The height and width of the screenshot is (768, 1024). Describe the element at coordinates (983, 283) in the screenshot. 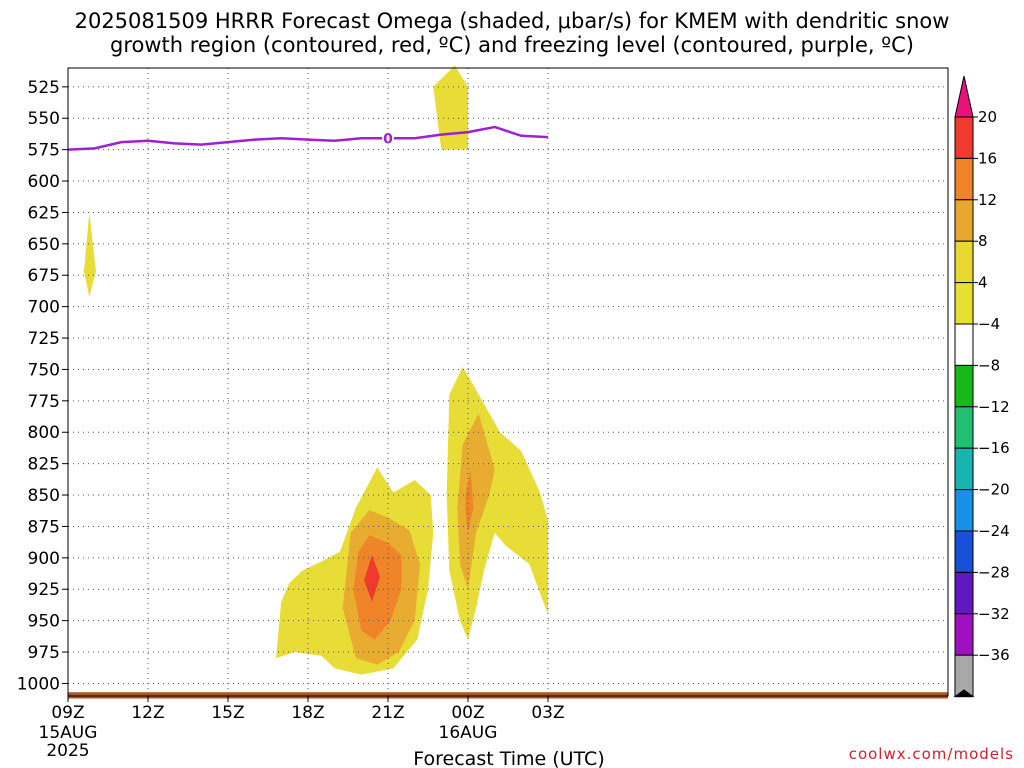

I see `colorbar-tick-label: 4` at that location.